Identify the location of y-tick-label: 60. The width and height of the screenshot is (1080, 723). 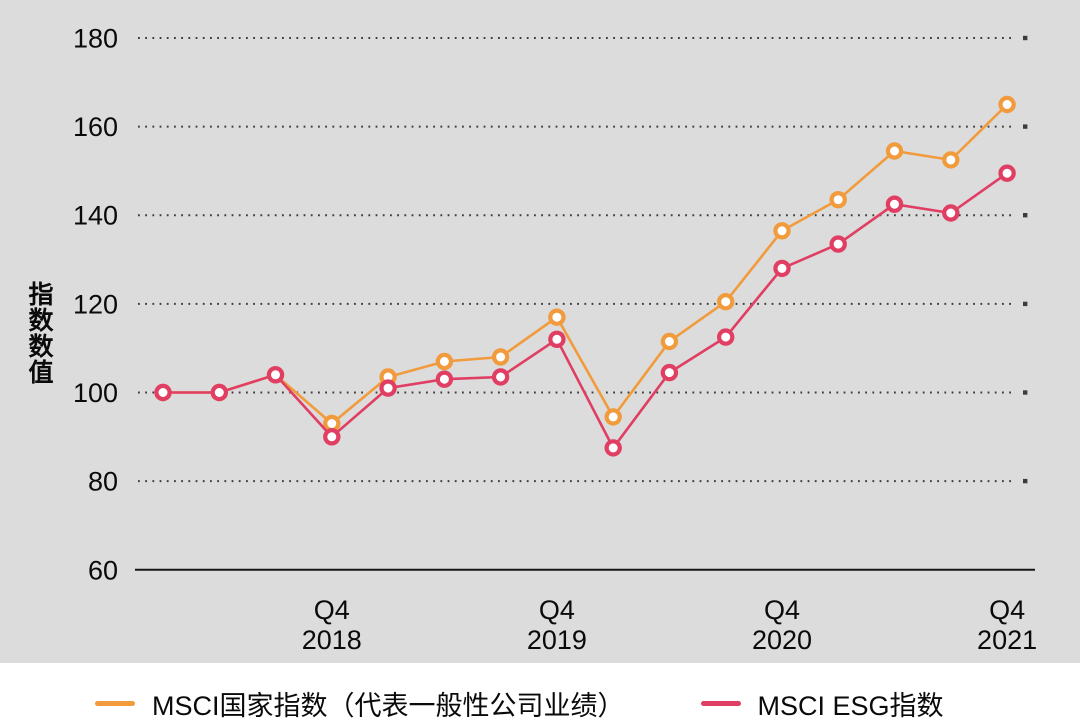
(103, 570).